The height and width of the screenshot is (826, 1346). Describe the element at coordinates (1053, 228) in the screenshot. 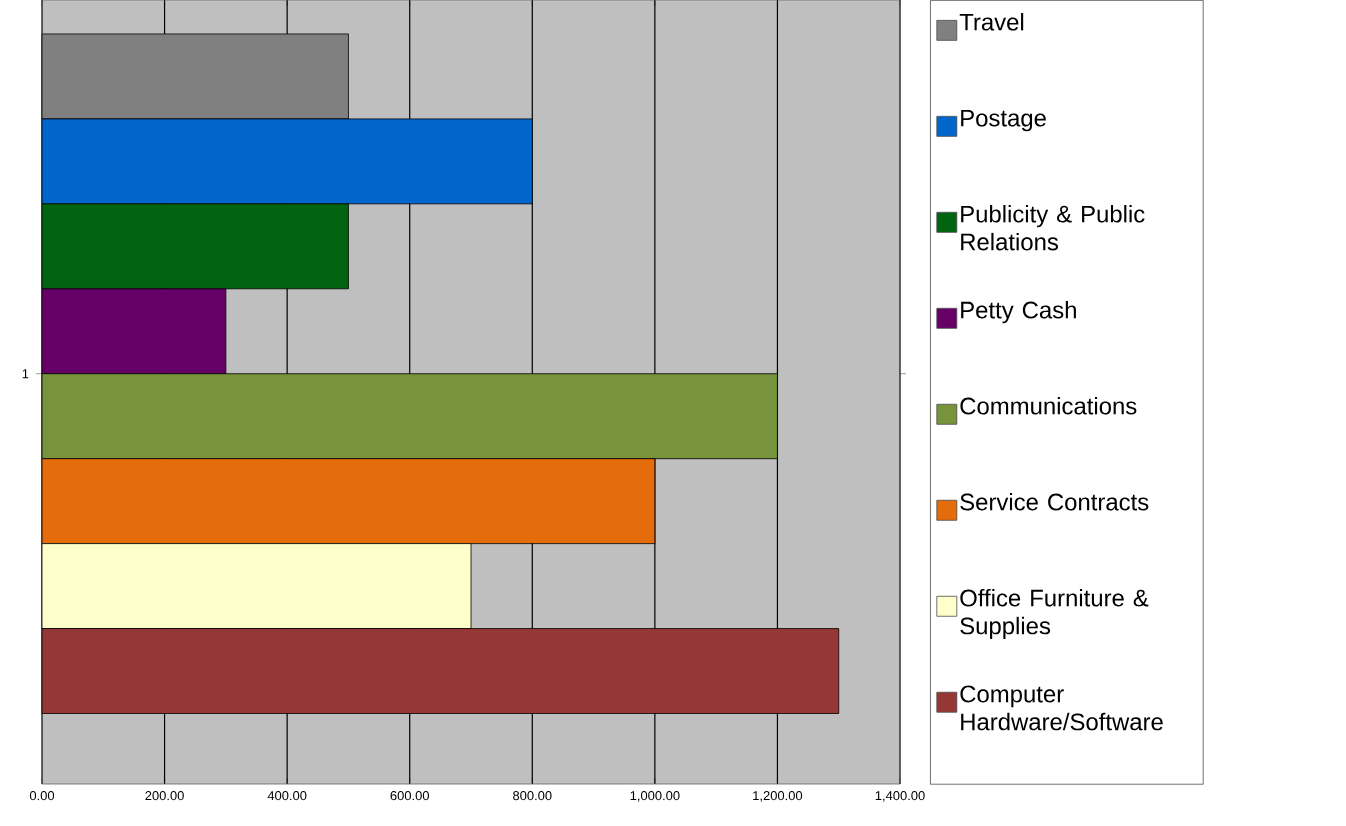

I see `legend-label: Publicity & Public Relations` at that location.